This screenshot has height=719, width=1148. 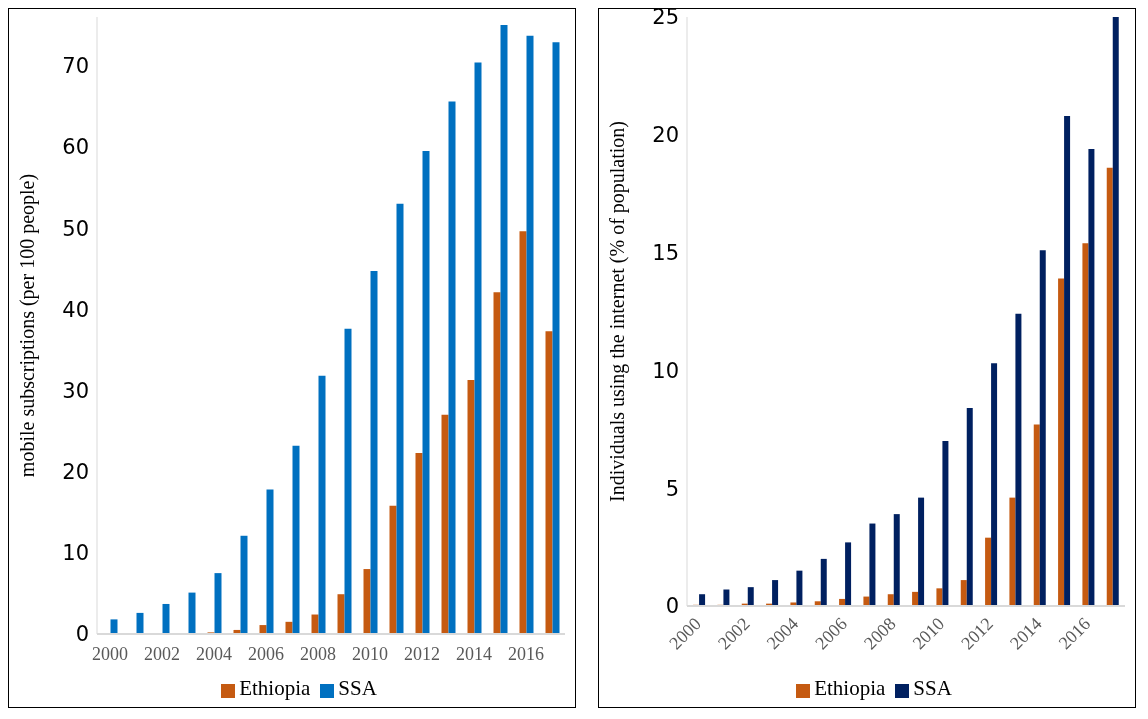 I want to click on y-tick-label: 40, so click(x=75, y=309).